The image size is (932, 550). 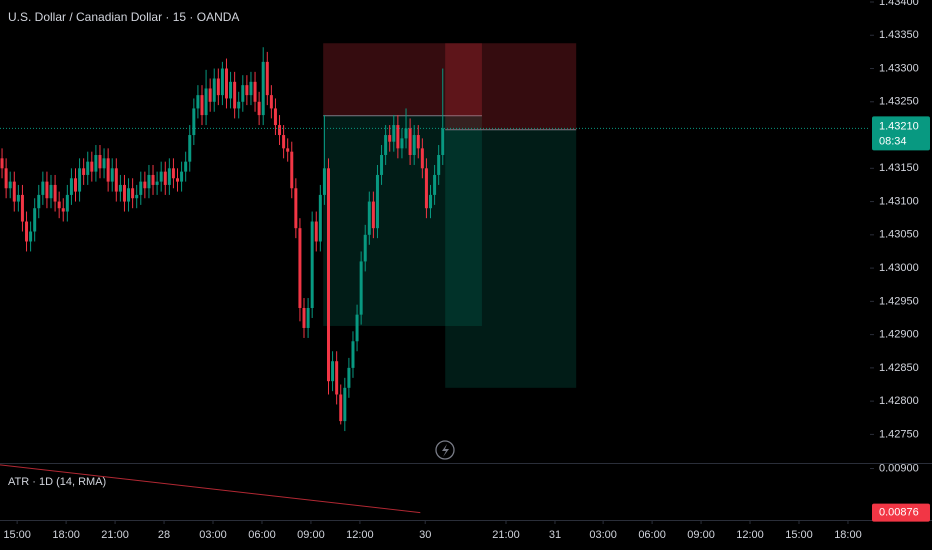 What do you see at coordinates (899, 401) in the screenshot?
I see `y-tick-label: 1.42800` at bounding box center [899, 401].